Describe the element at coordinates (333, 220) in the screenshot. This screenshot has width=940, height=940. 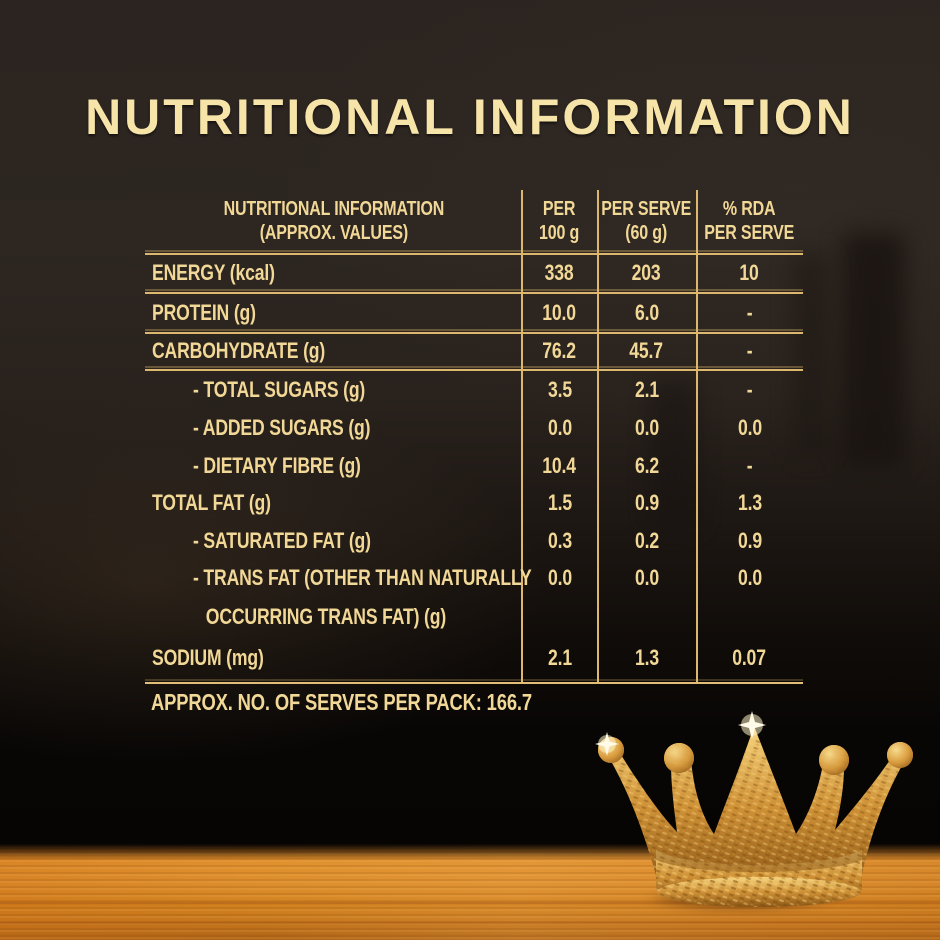
I see `header-approx-values: NUTRITIONAL INFORMATION (APPROX. VALUES)` at that location.